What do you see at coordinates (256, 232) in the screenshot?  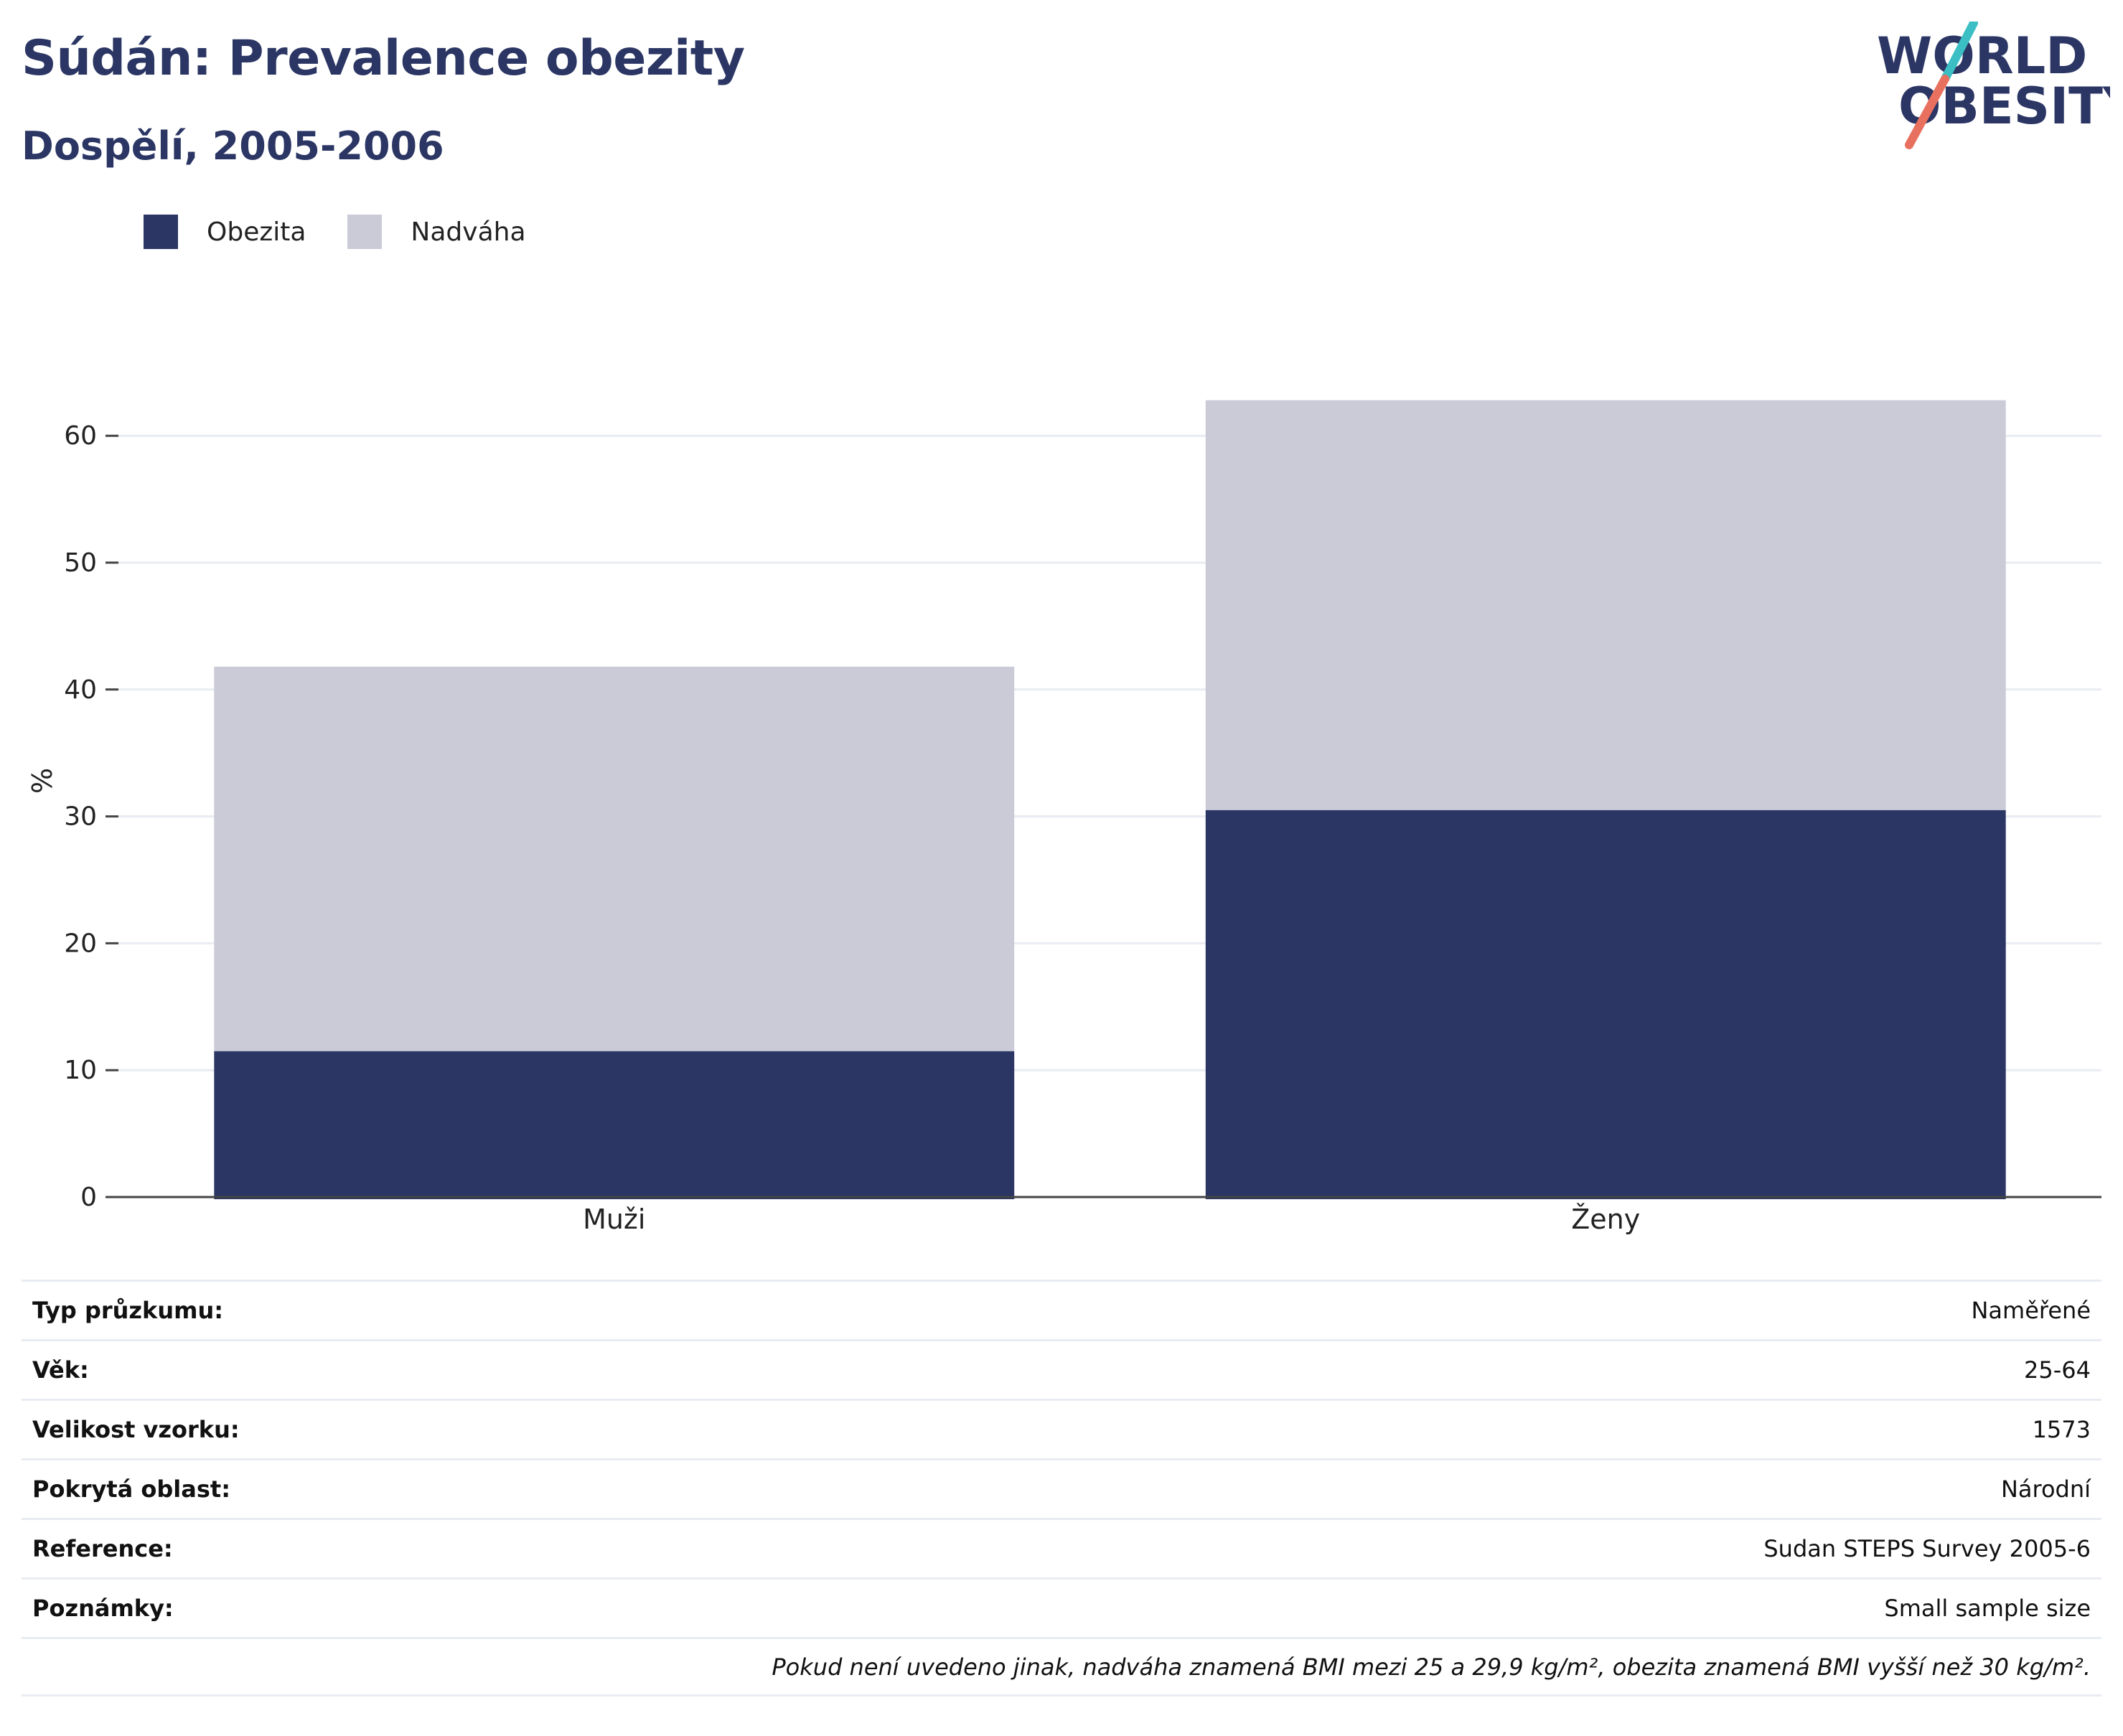 I see `legend-label-obezita: Obezita` at bounding box center [256, 232].